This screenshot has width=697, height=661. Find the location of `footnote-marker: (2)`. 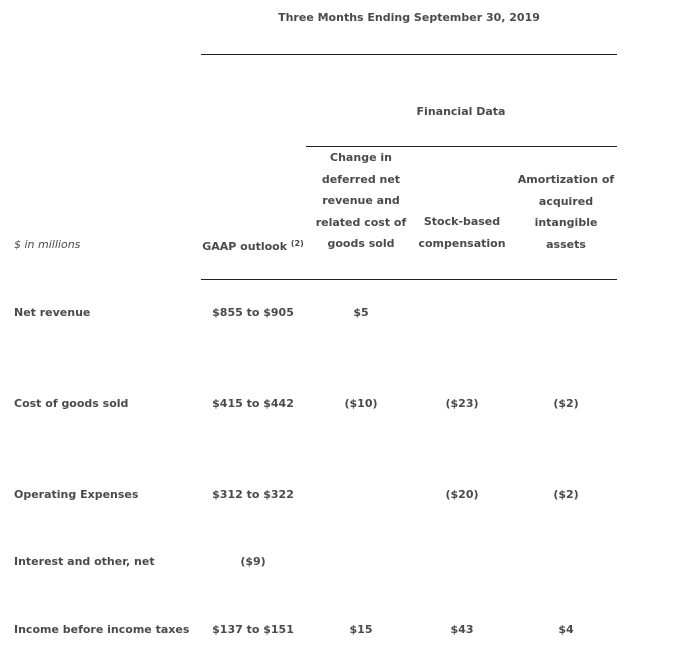

footnote-marker: (2) is located at coordinates (297, 243).